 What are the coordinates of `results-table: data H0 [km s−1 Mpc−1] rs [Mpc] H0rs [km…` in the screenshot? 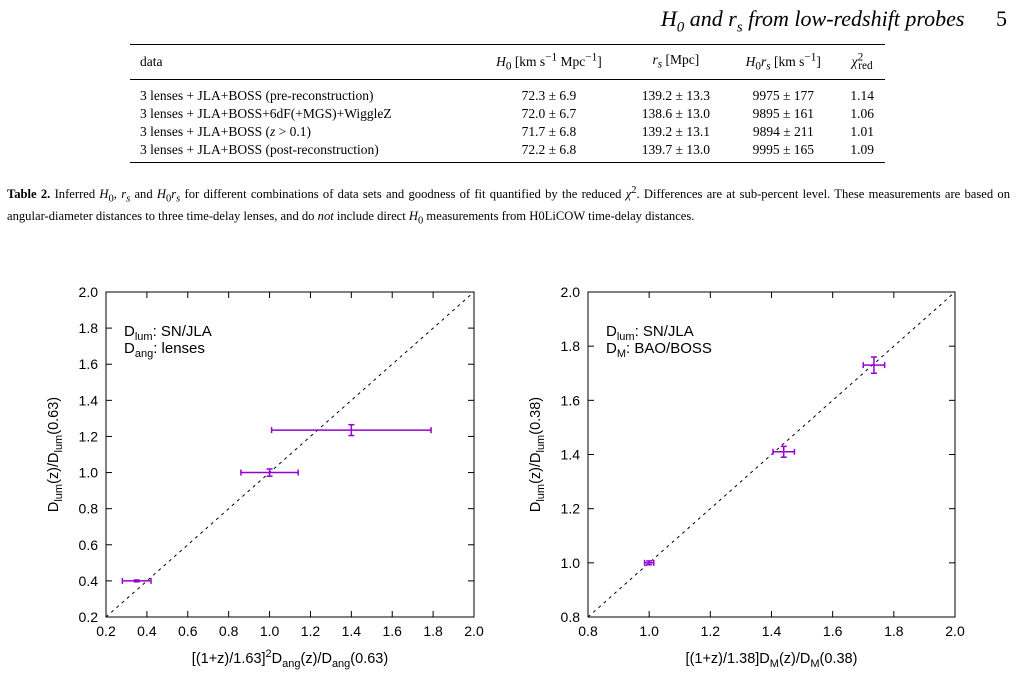 It's located at (507, 104).